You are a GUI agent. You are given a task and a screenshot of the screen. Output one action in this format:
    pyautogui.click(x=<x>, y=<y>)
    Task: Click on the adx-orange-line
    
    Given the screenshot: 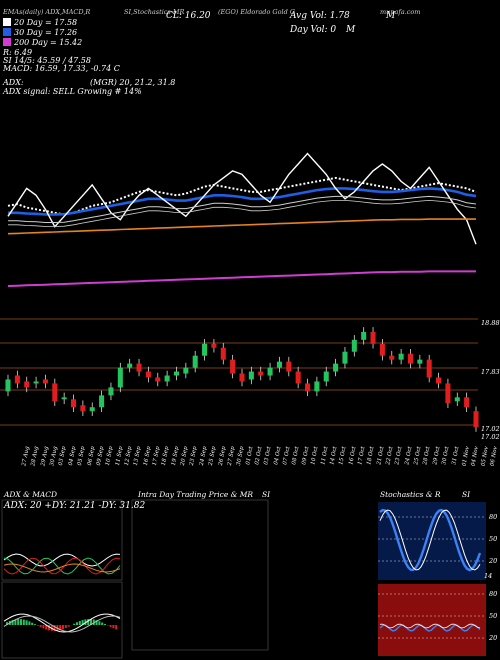 What is the action you would take?
    pyautogui.click(x=62, y=568)
    